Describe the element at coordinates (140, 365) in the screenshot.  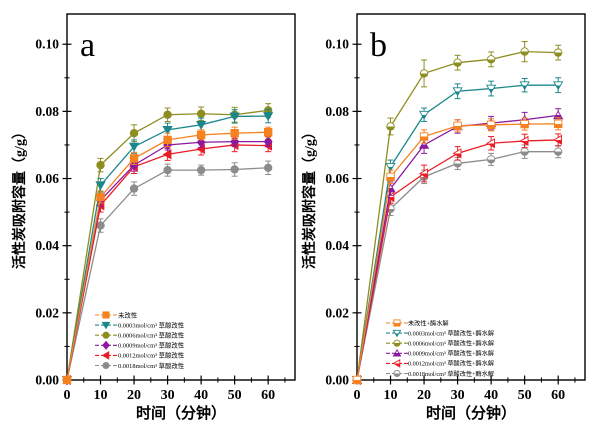
I see `legend-item: 0.0018mol/cm³ 草酸改性` at that location.